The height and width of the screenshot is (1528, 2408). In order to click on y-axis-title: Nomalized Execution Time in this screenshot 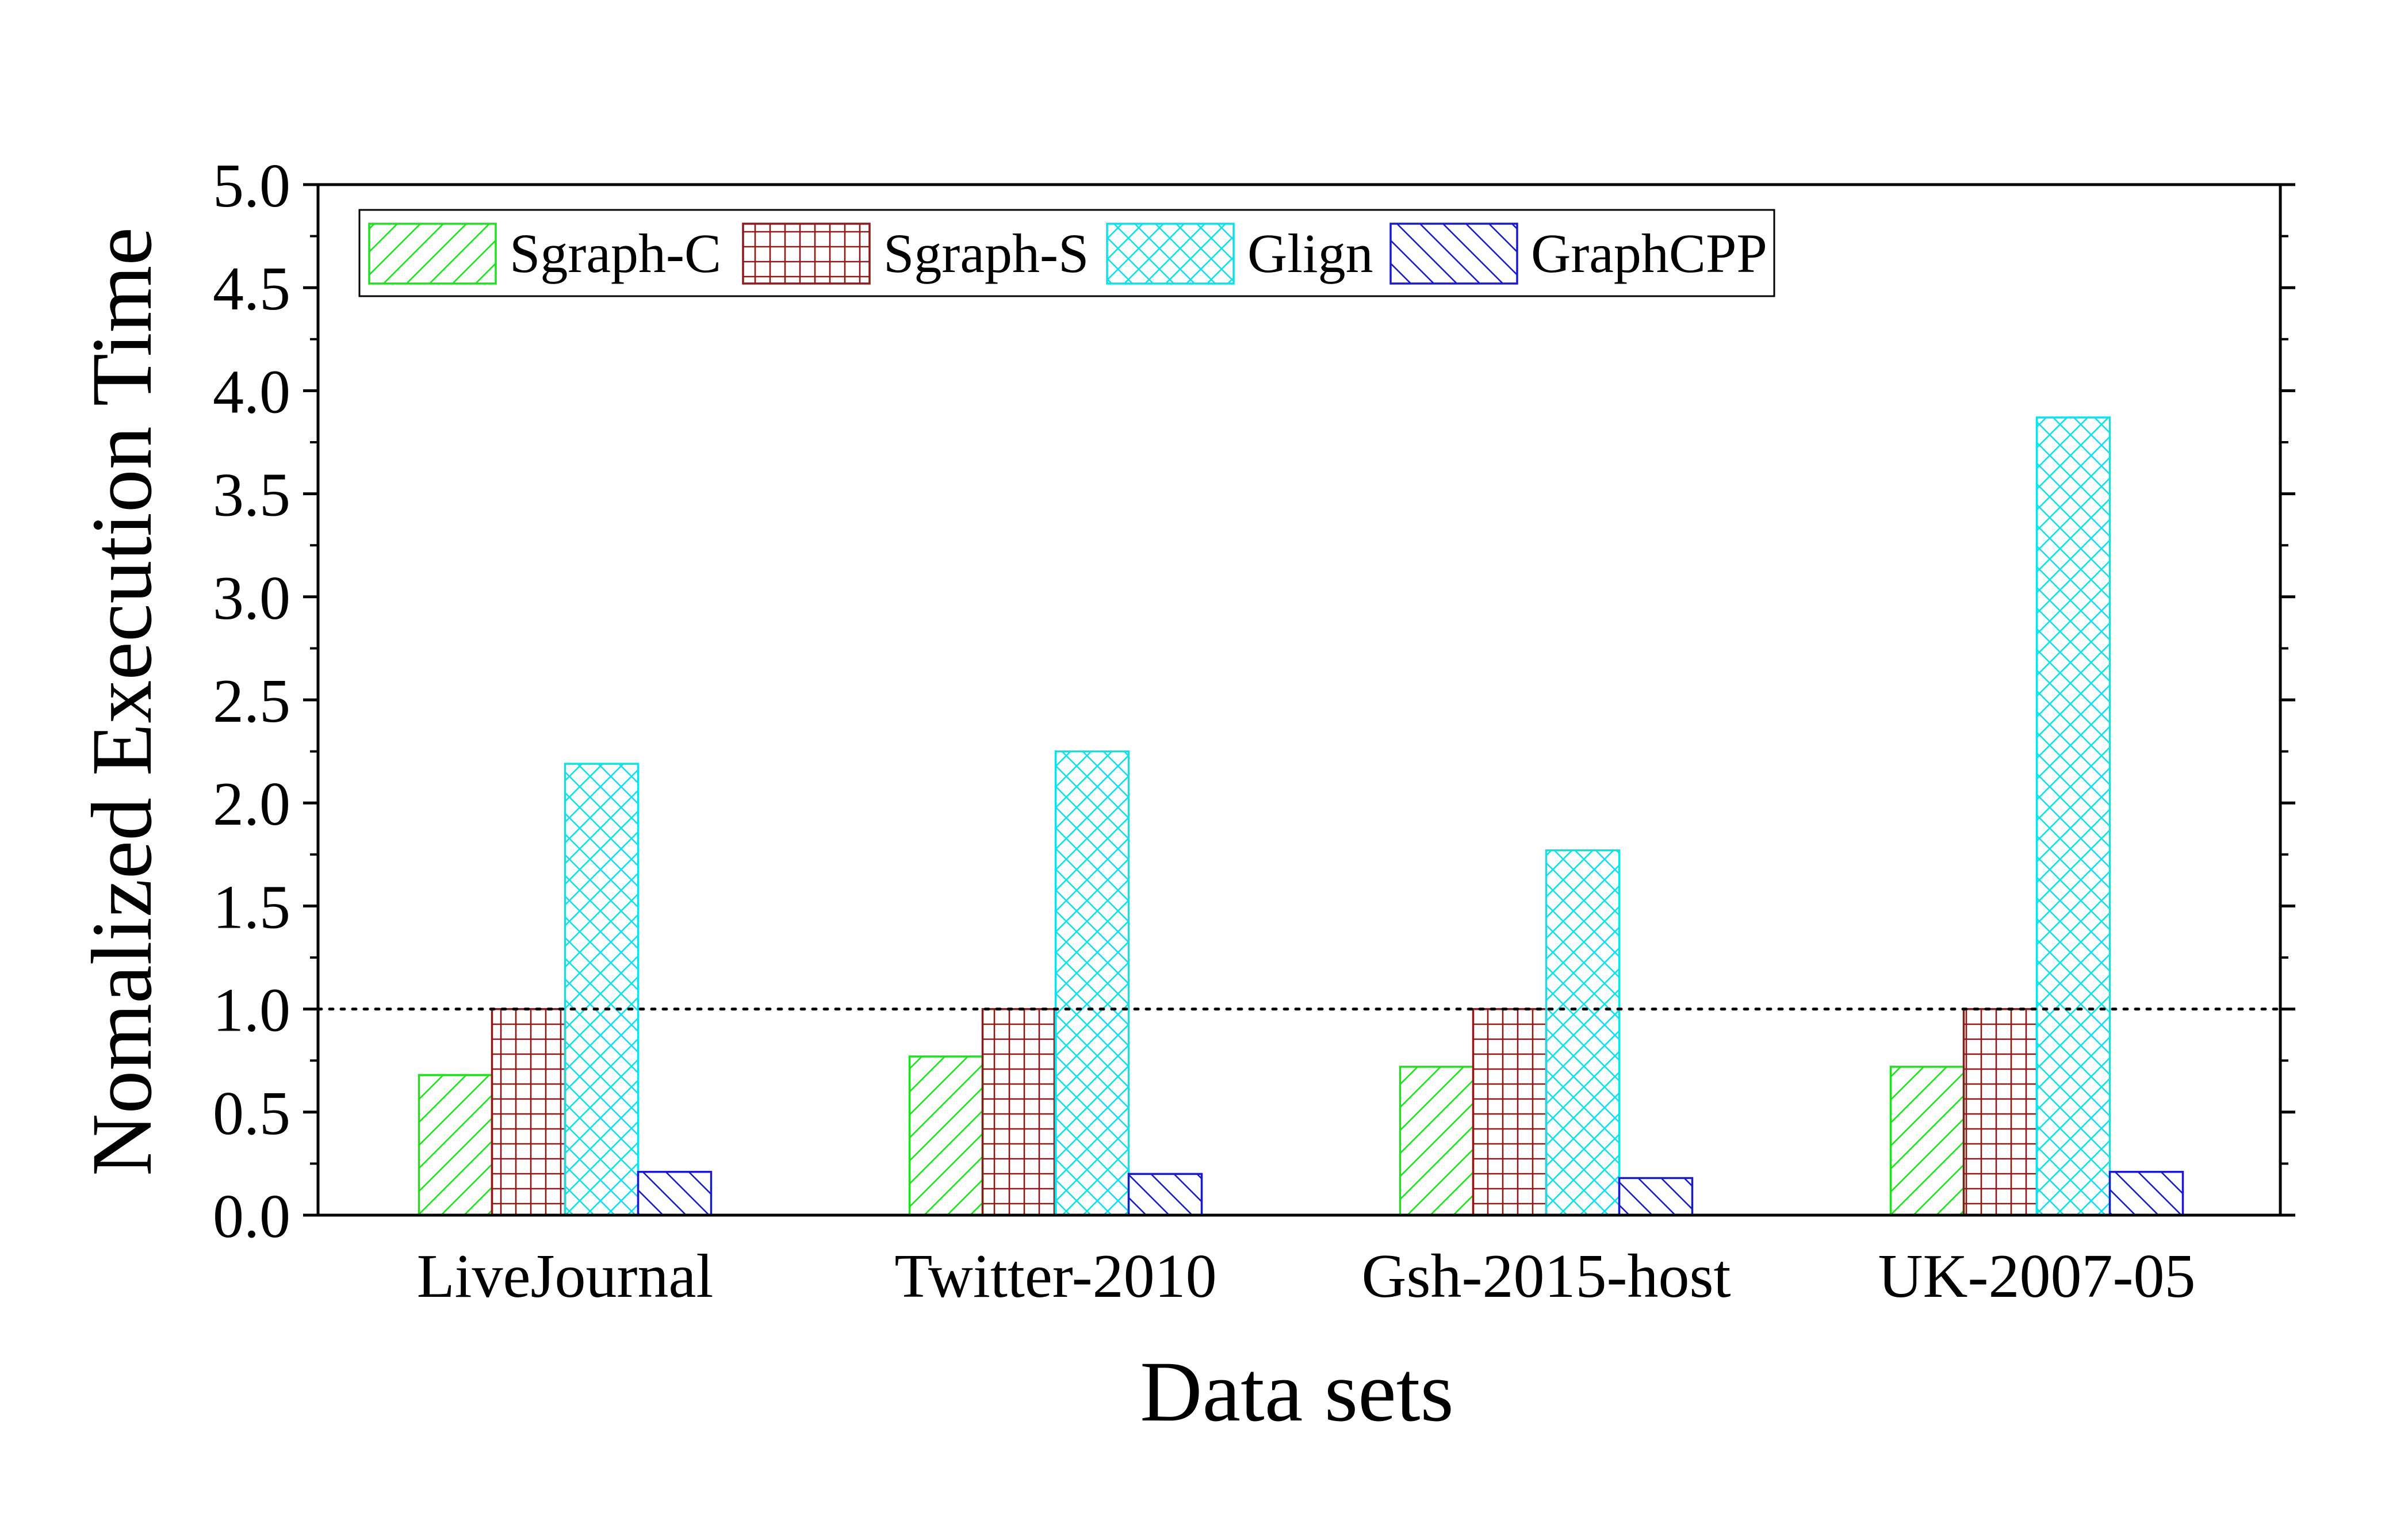, I will do `click(122, 701)`.